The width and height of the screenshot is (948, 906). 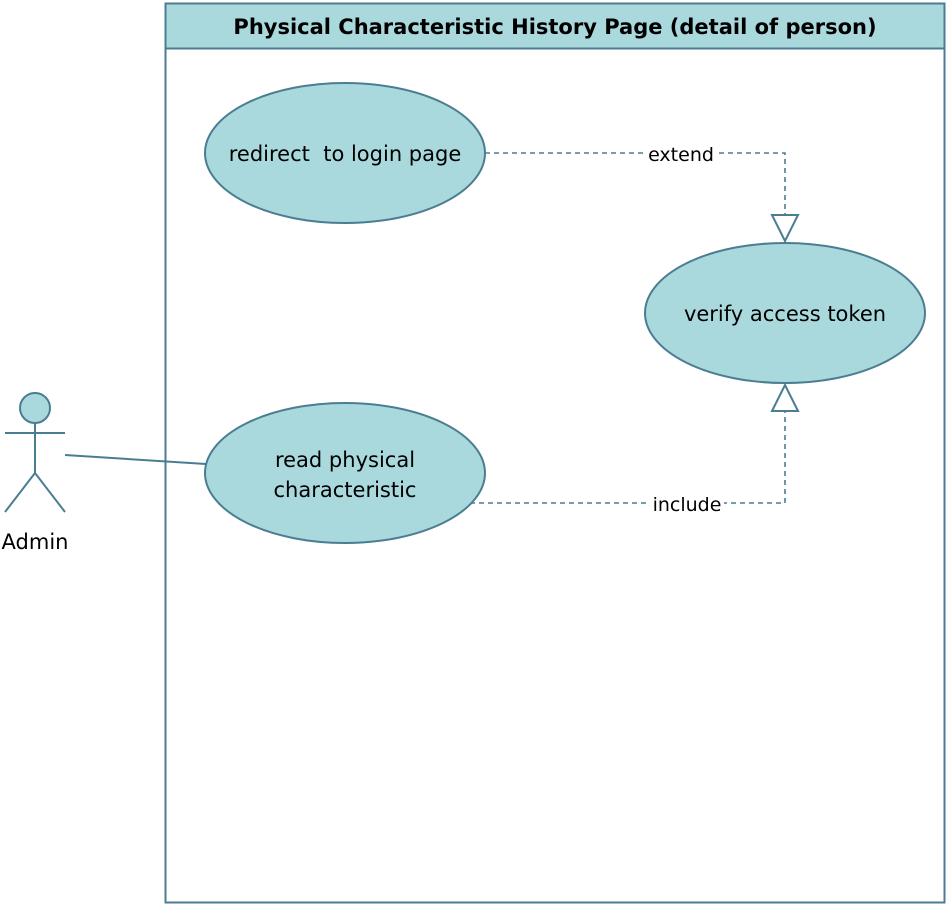 What do you see at coordinates (785, 397) in the screenshot?
I see `include-arrowhead` at bounding box center [785, 397].